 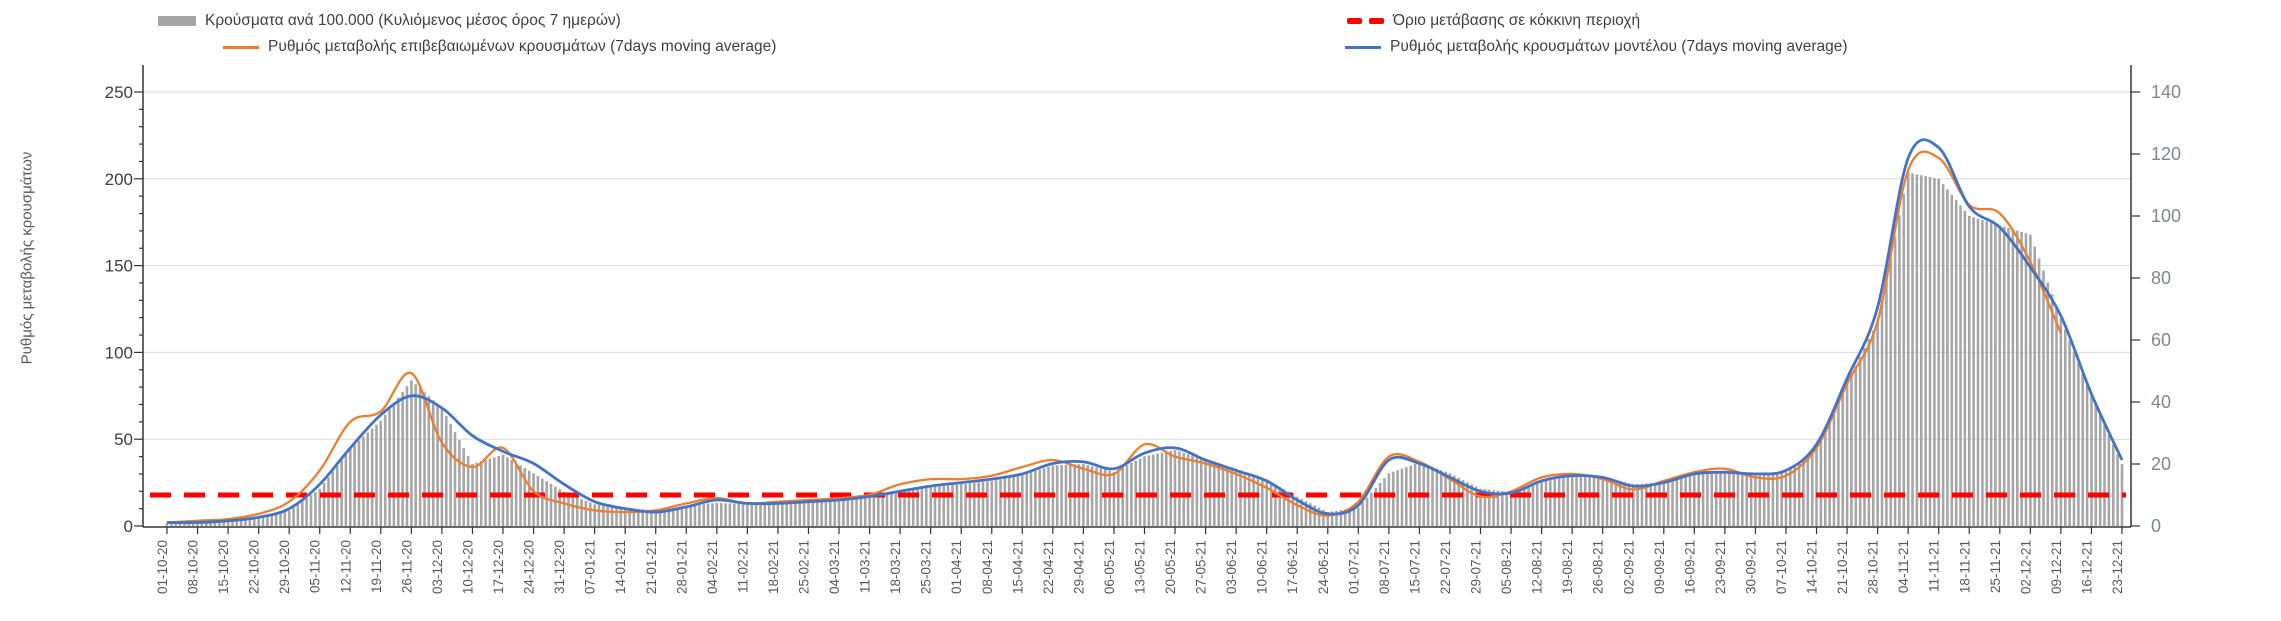 What do you see at coordinates (1517, 20) in the screenshot?
I see `legend-label: Όριο μετάβασης σε κόκκινη περιοχή` at bounding box center [1517, 20].